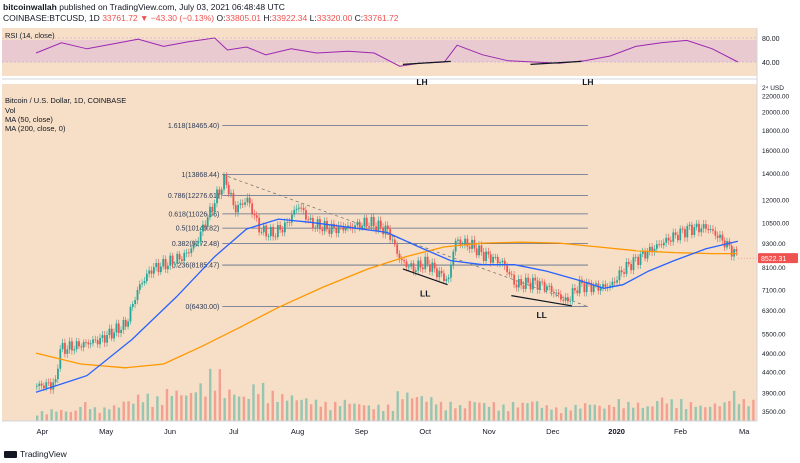 Image resolution: width=800 pixels, height=463 pixels. Describe the element at coordinates (778, 258) in the screenshot. I see `last-price-tag` at that location.